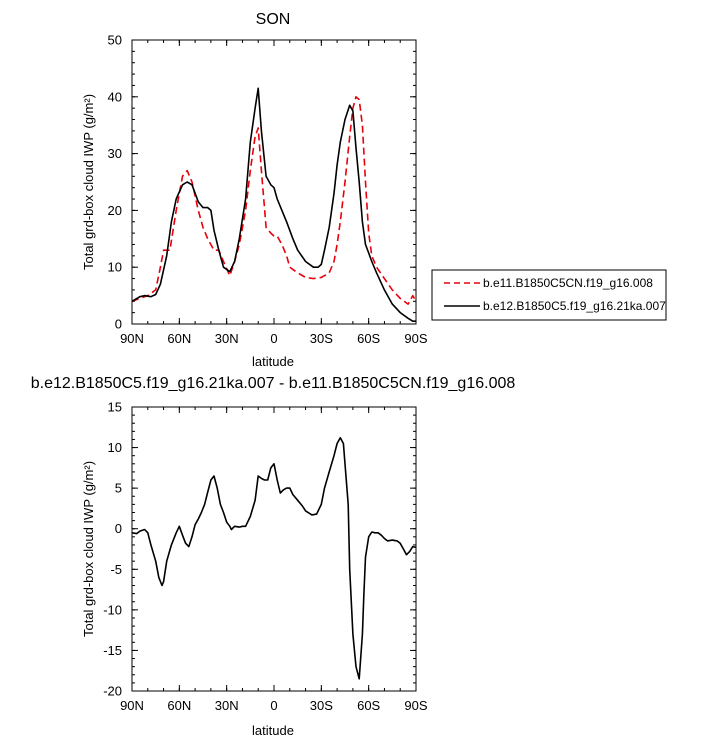 The width and height of the screenshot is (714, 746). I want to click on x-tick-label-top: 90S, so click(415, 338).